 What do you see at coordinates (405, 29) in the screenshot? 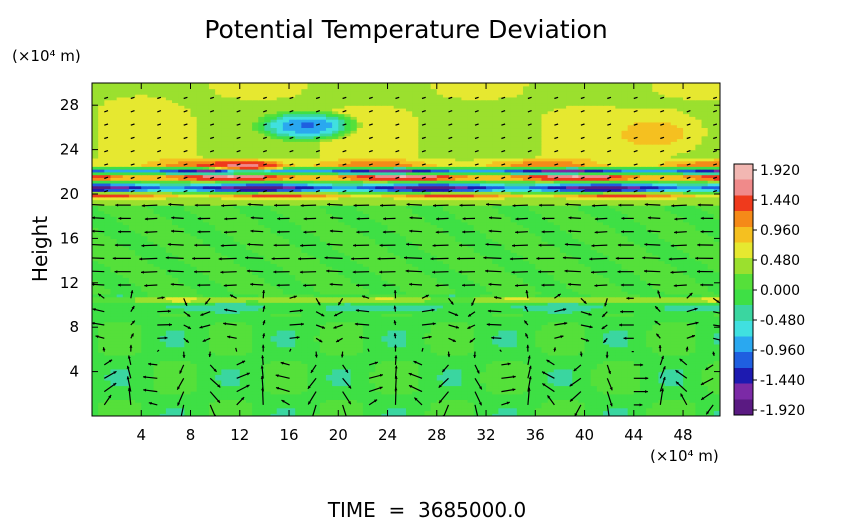
I see `chart-title: Potential Temperature Deviation` at bounding box center [405, 29].